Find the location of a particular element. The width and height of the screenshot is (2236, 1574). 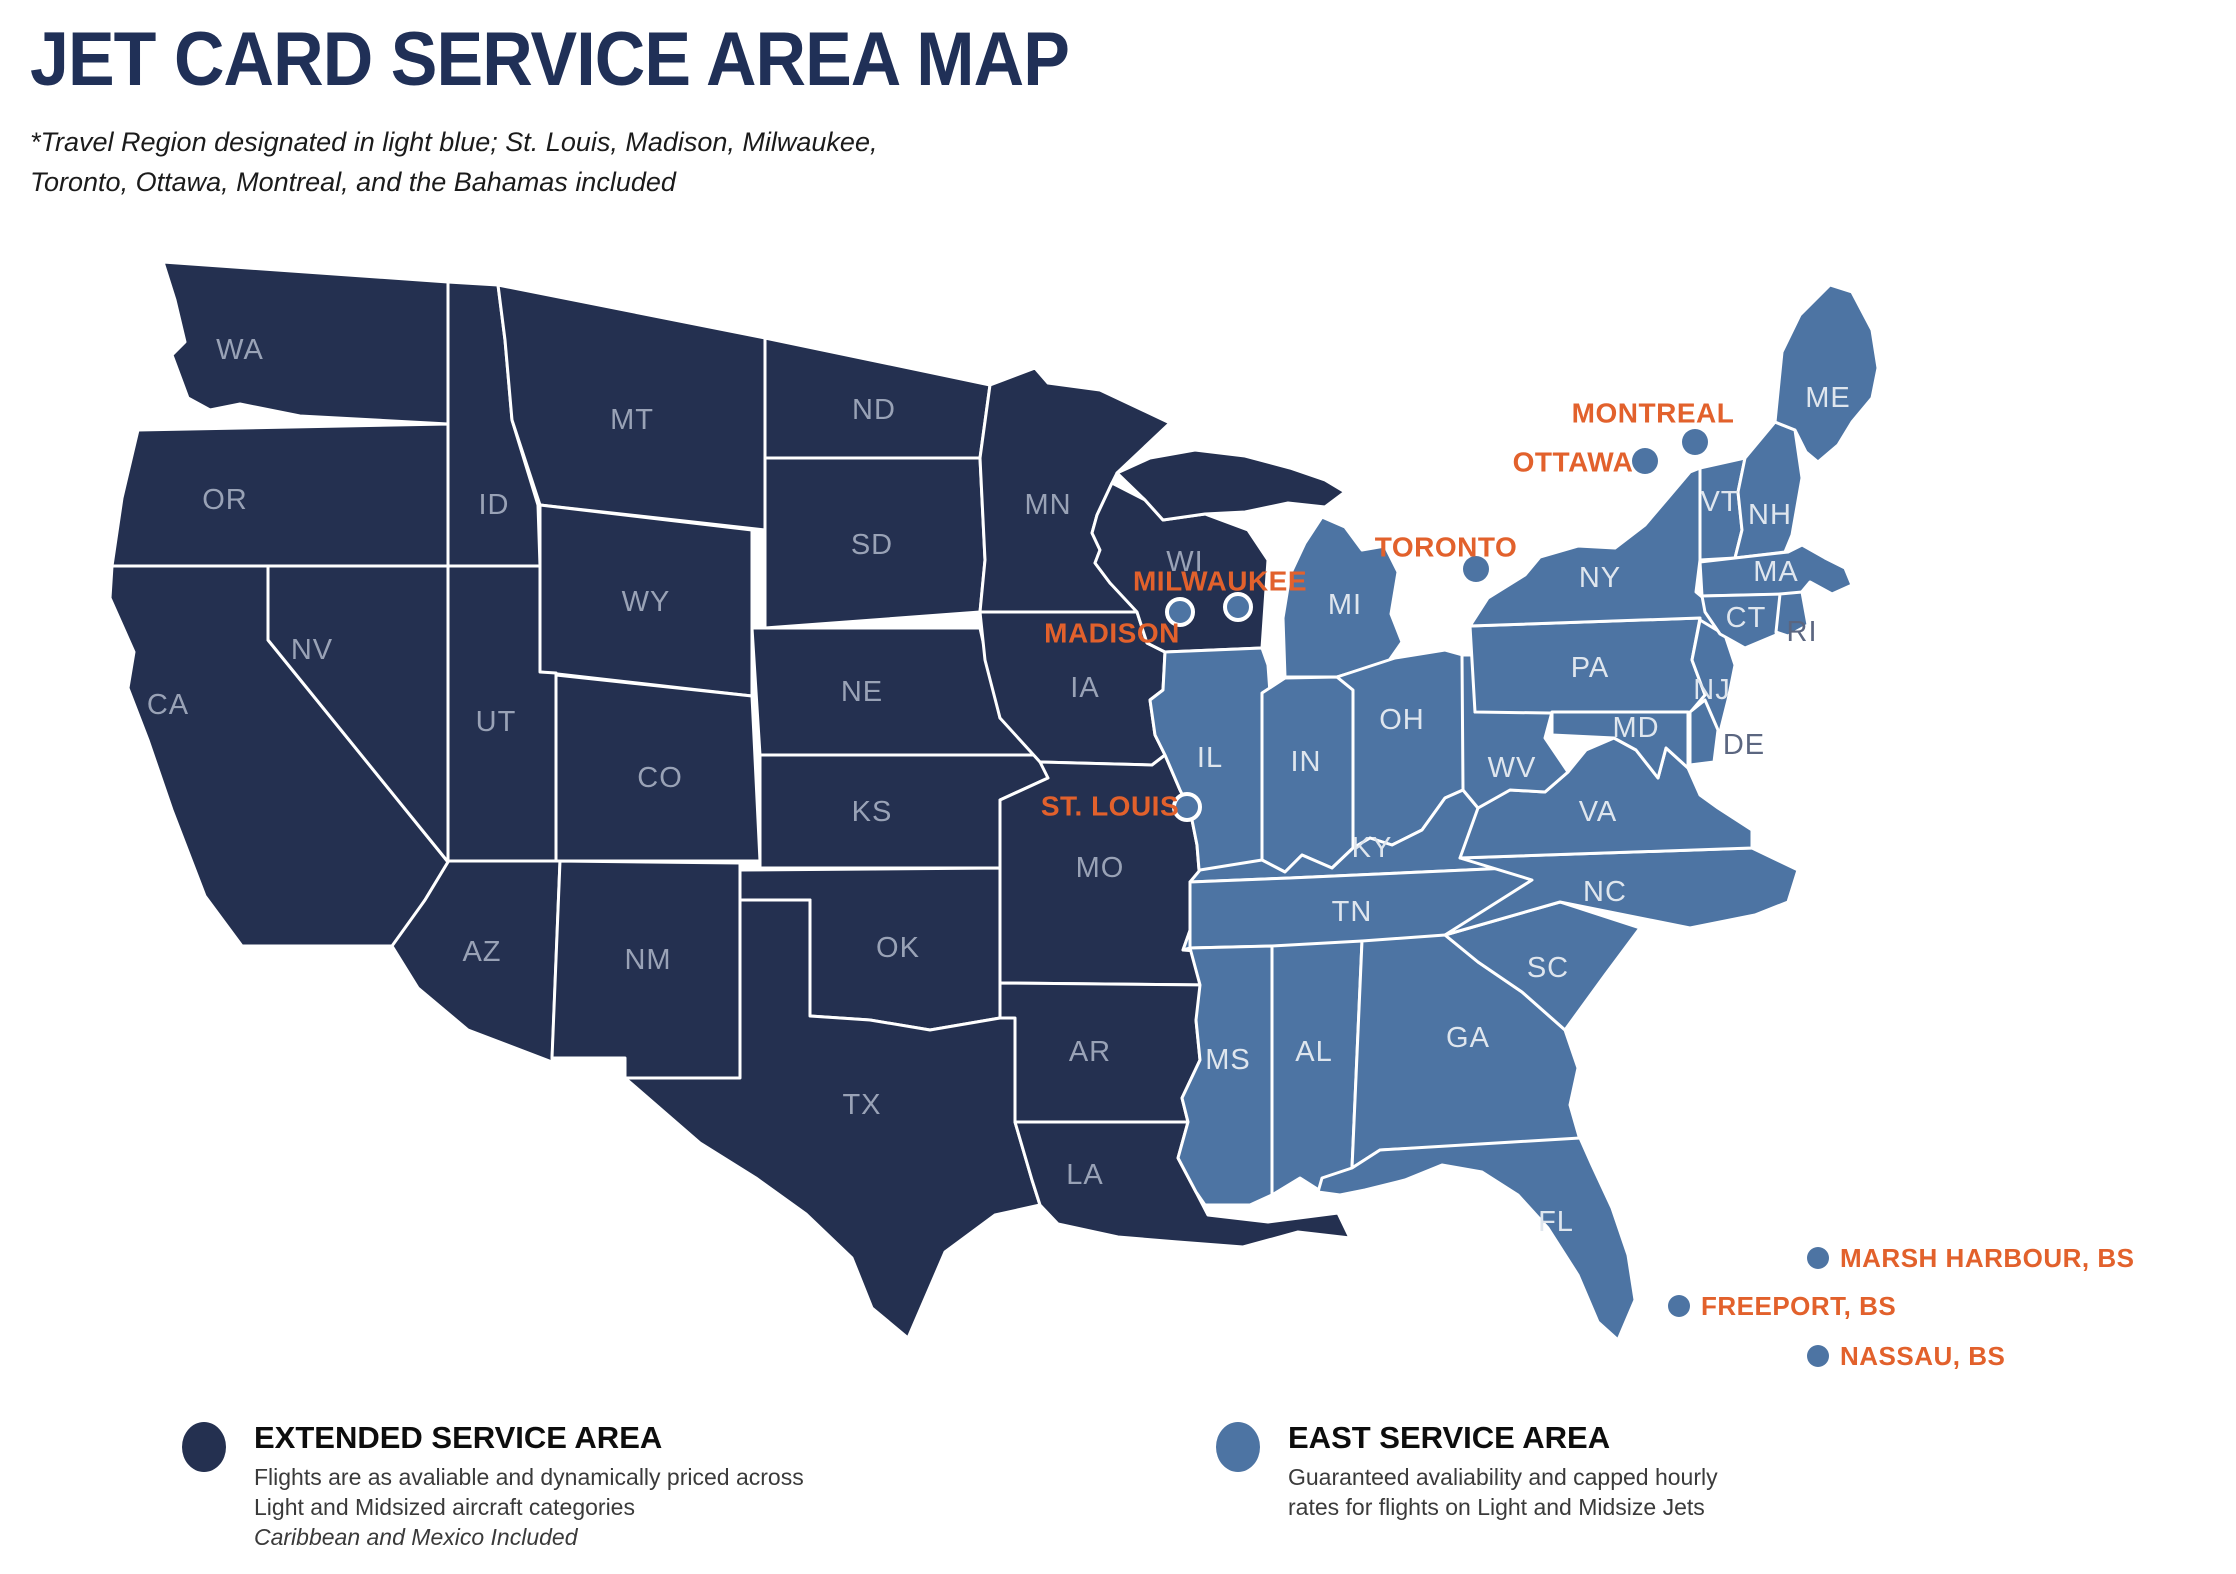

marsh-harbour-dot is located at coordinates (1818, 1258).